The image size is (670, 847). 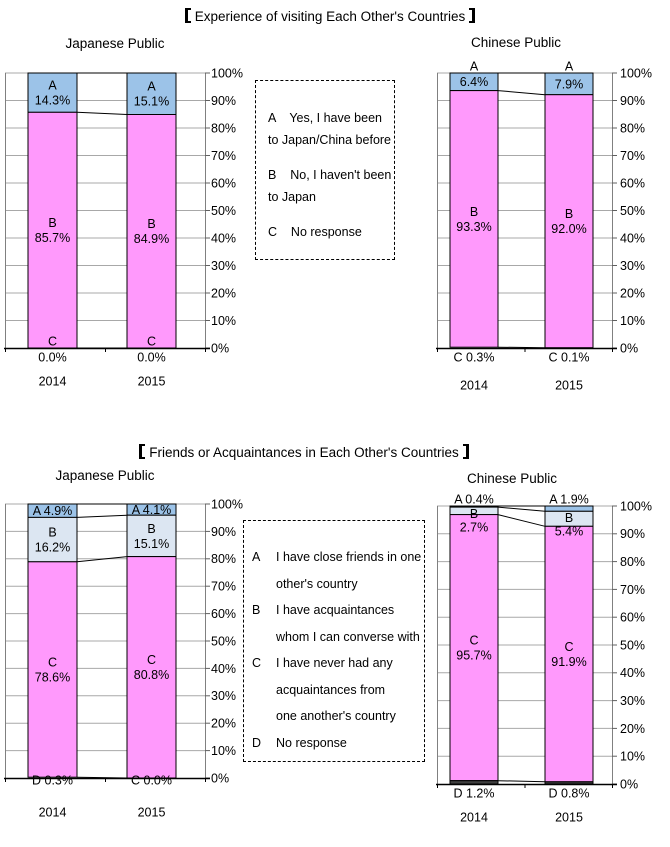 I want to click on legend-line: No response, so click(x=311, y=742).